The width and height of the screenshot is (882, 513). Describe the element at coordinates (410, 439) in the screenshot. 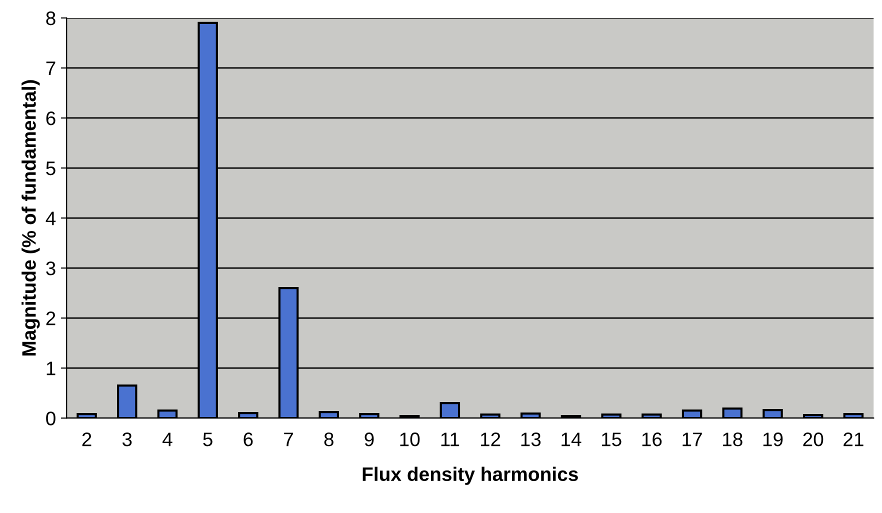

I see `x-tick-label: 10` at that location.